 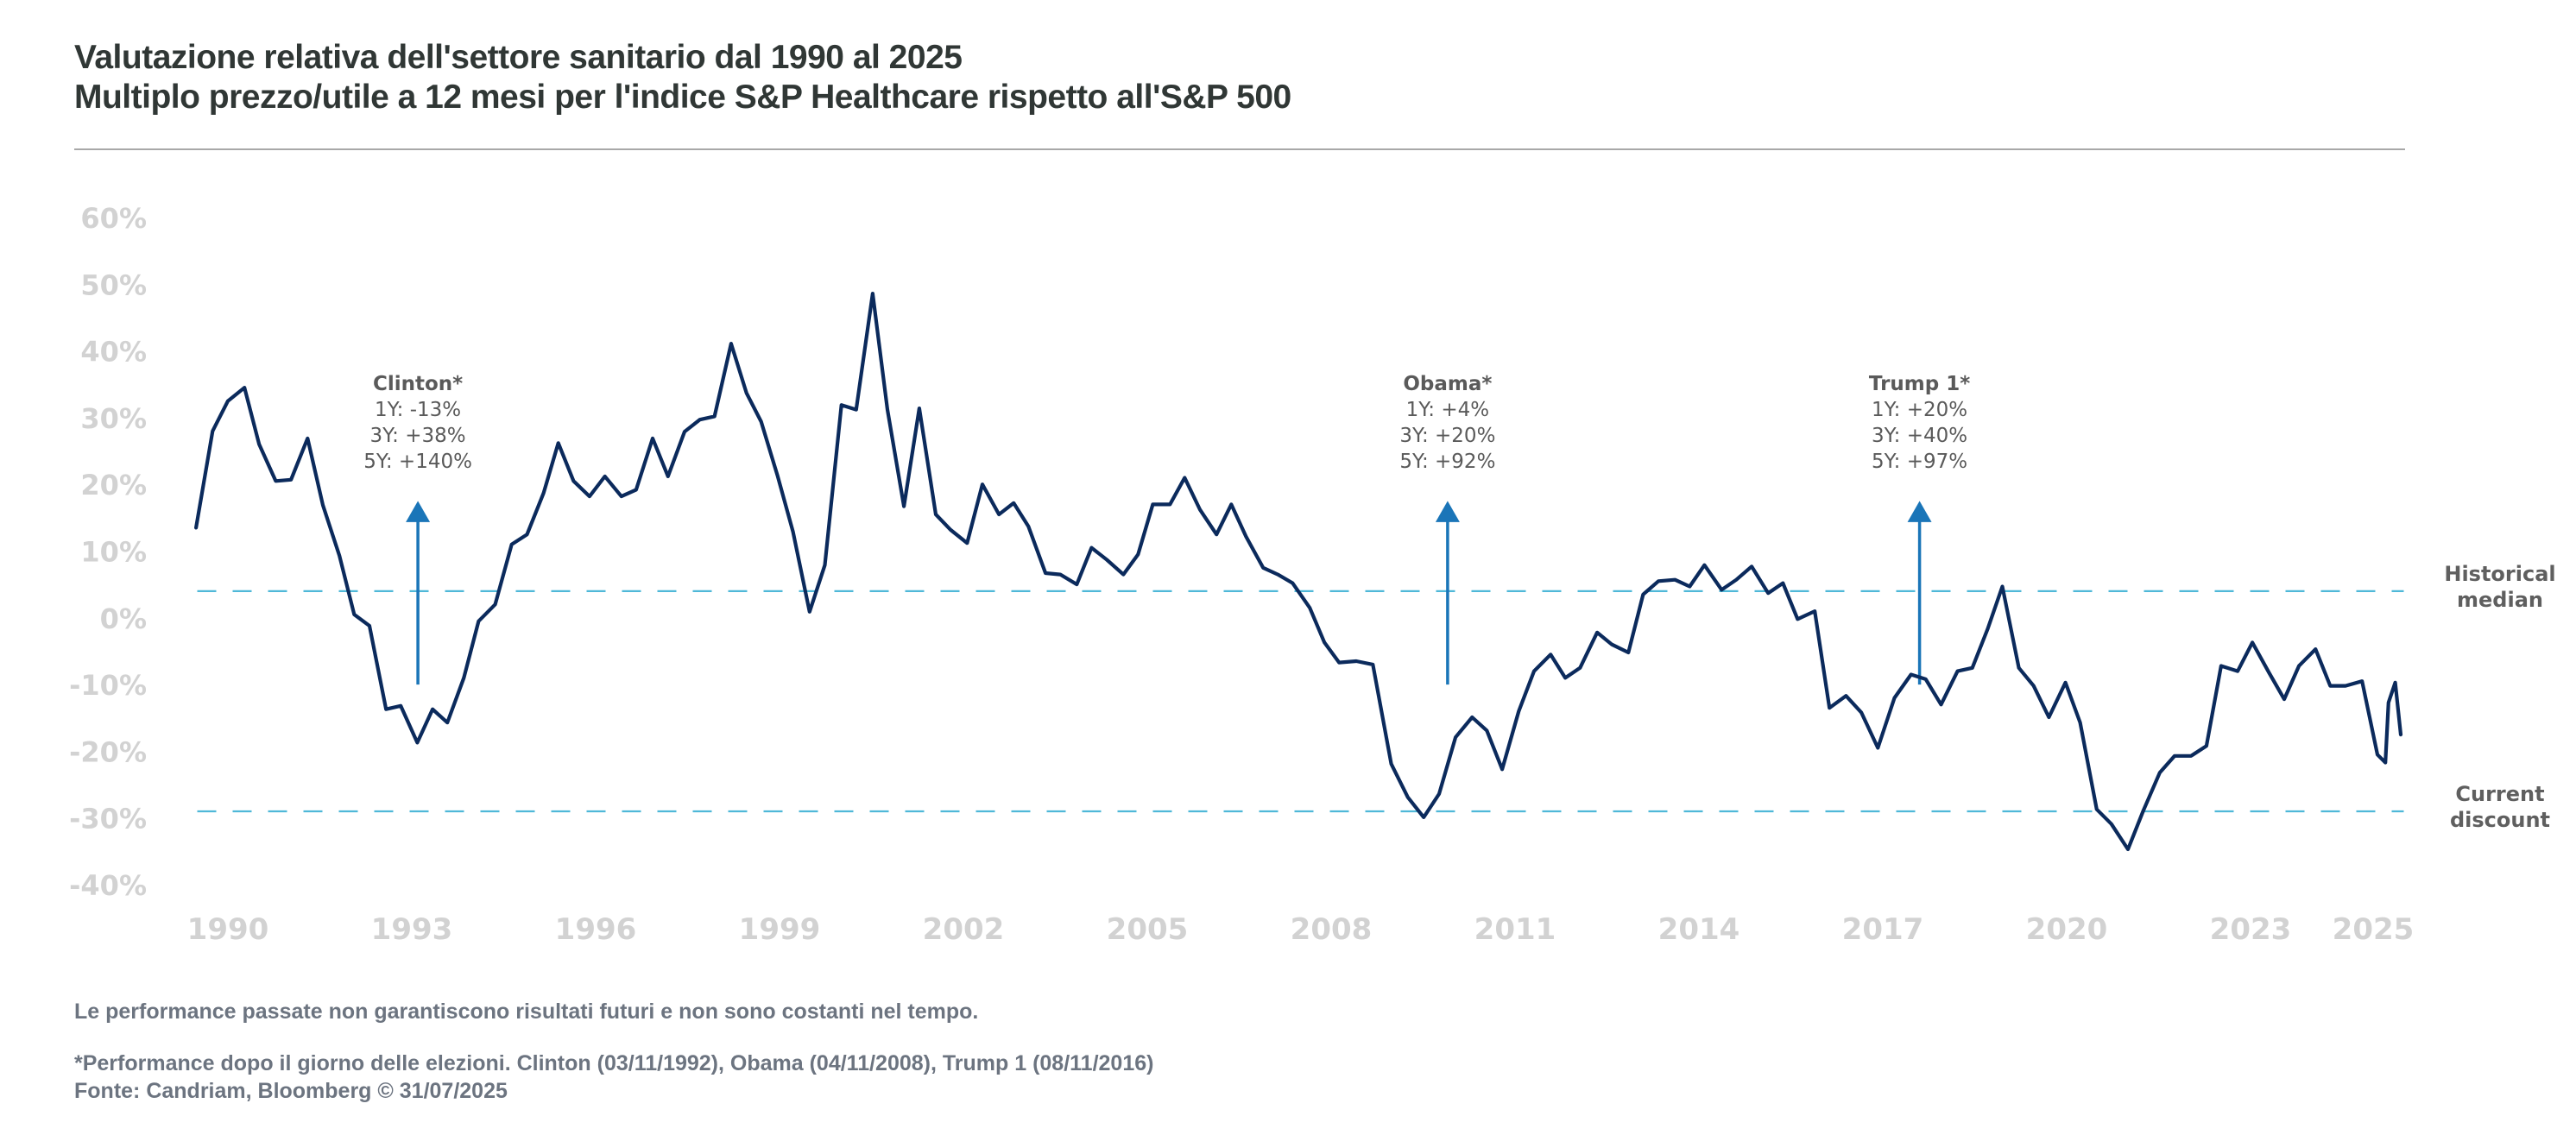 I want to click on x-tick-label: 2025, so click(x=2374, y=929).